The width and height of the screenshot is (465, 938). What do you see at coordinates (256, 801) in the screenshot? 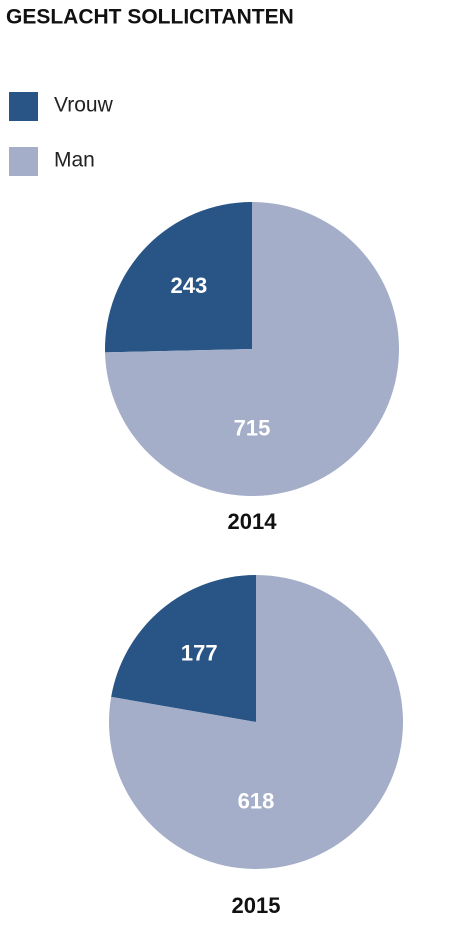
I see `data-label: 618` at bounding box center [256, 801].